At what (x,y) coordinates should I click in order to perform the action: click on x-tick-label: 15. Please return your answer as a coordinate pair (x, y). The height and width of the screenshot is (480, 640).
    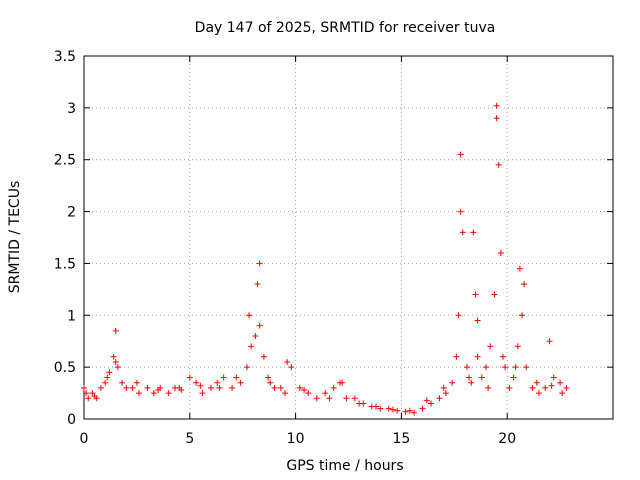
    Looking at the image, I should click on (401, 439).